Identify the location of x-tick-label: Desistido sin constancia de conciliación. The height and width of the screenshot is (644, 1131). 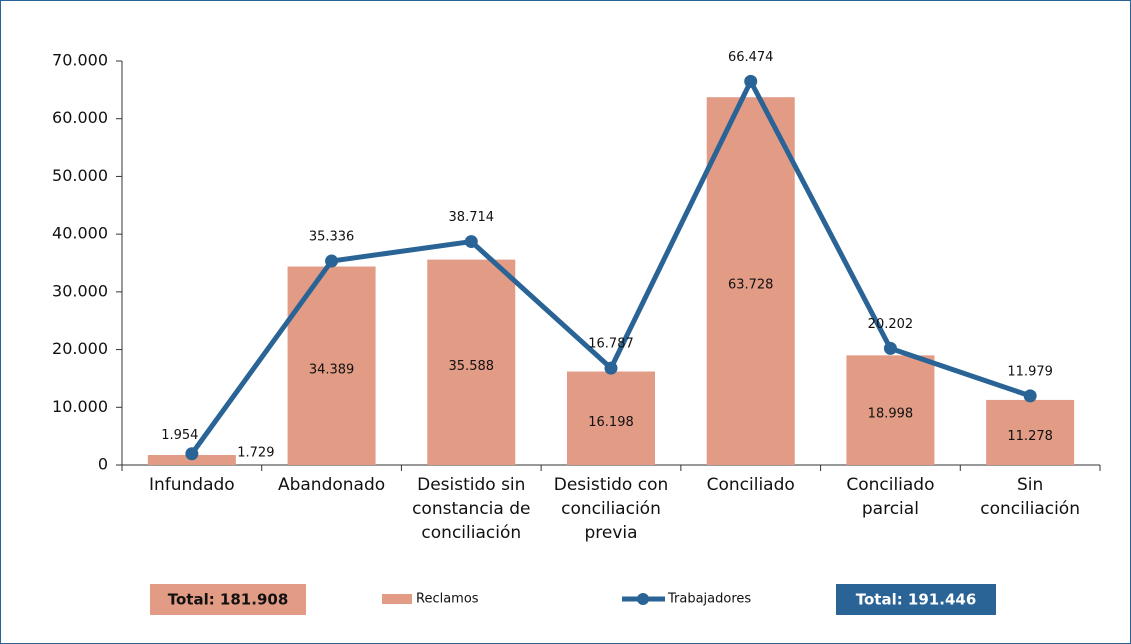
(471, 509).